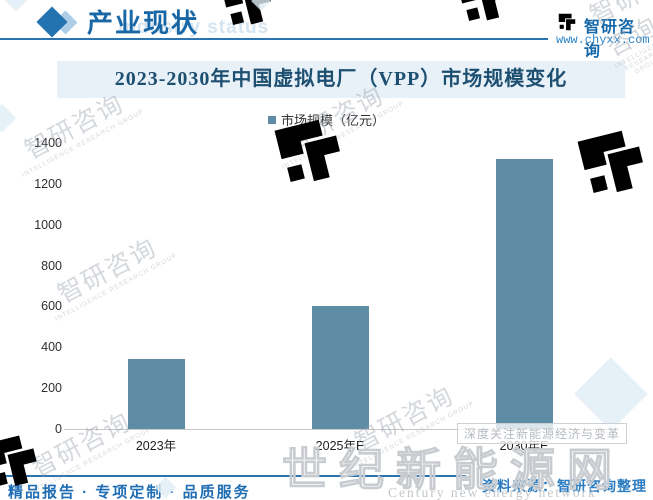  I want to click on section-diamond-icon, so click(50, 20).